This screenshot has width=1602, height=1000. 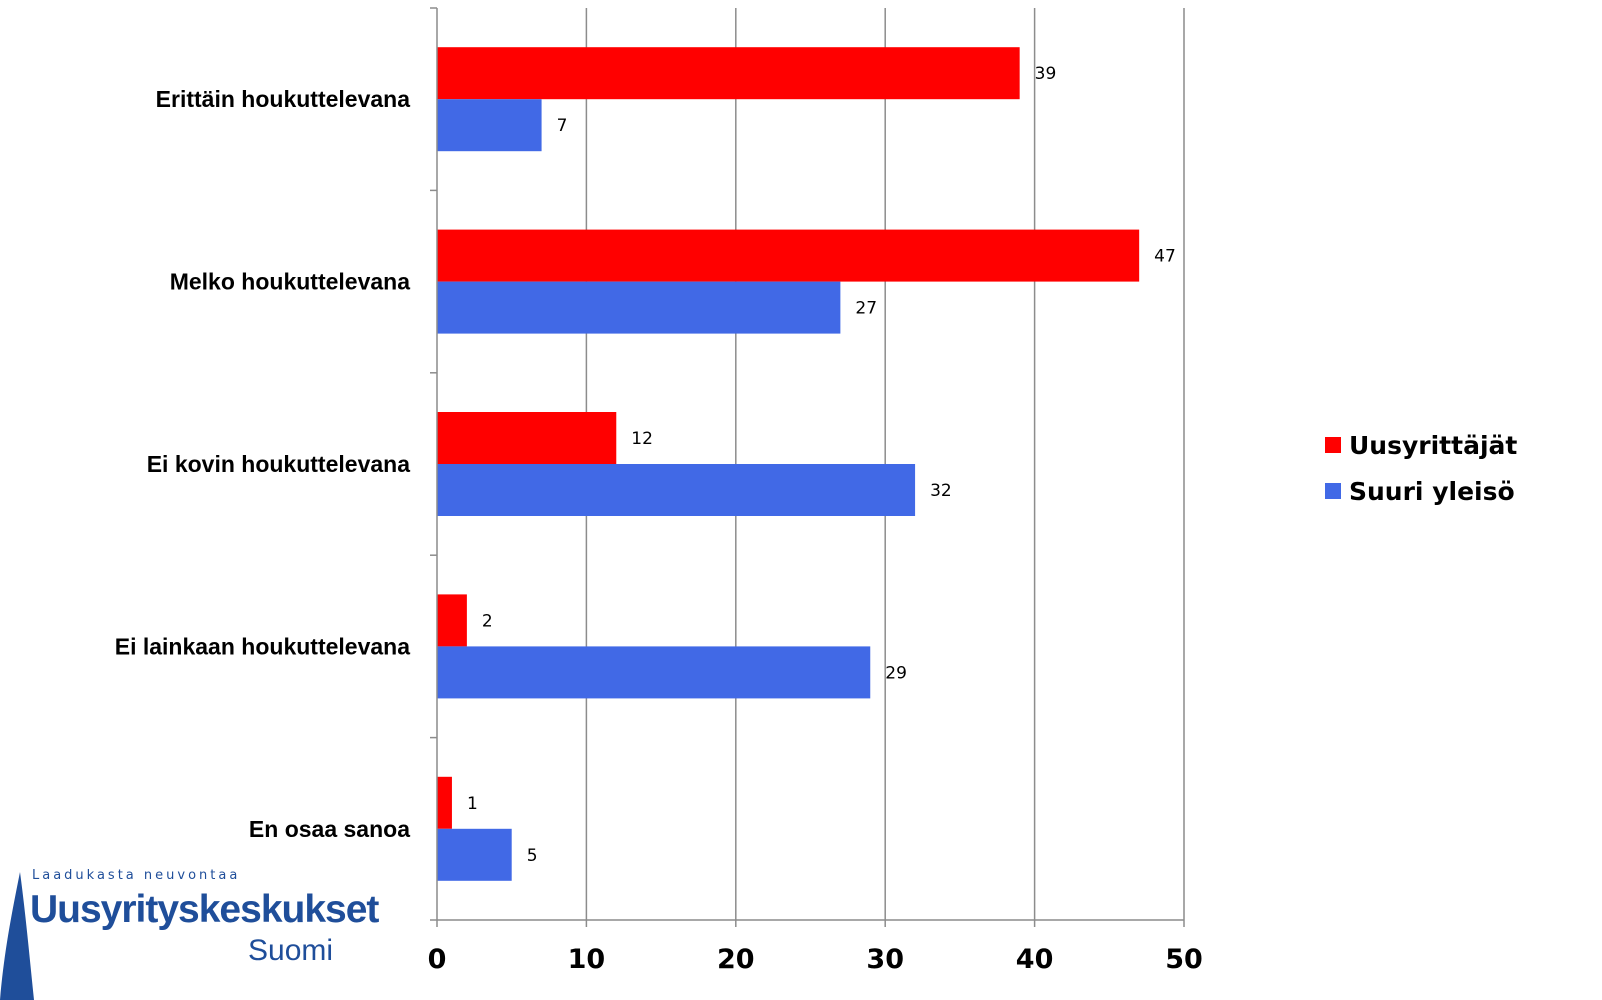 What do you see at coordinates (736, 959) in the screenshot?
I see `x-tick-label: 20` at bounding box center [736, 959].